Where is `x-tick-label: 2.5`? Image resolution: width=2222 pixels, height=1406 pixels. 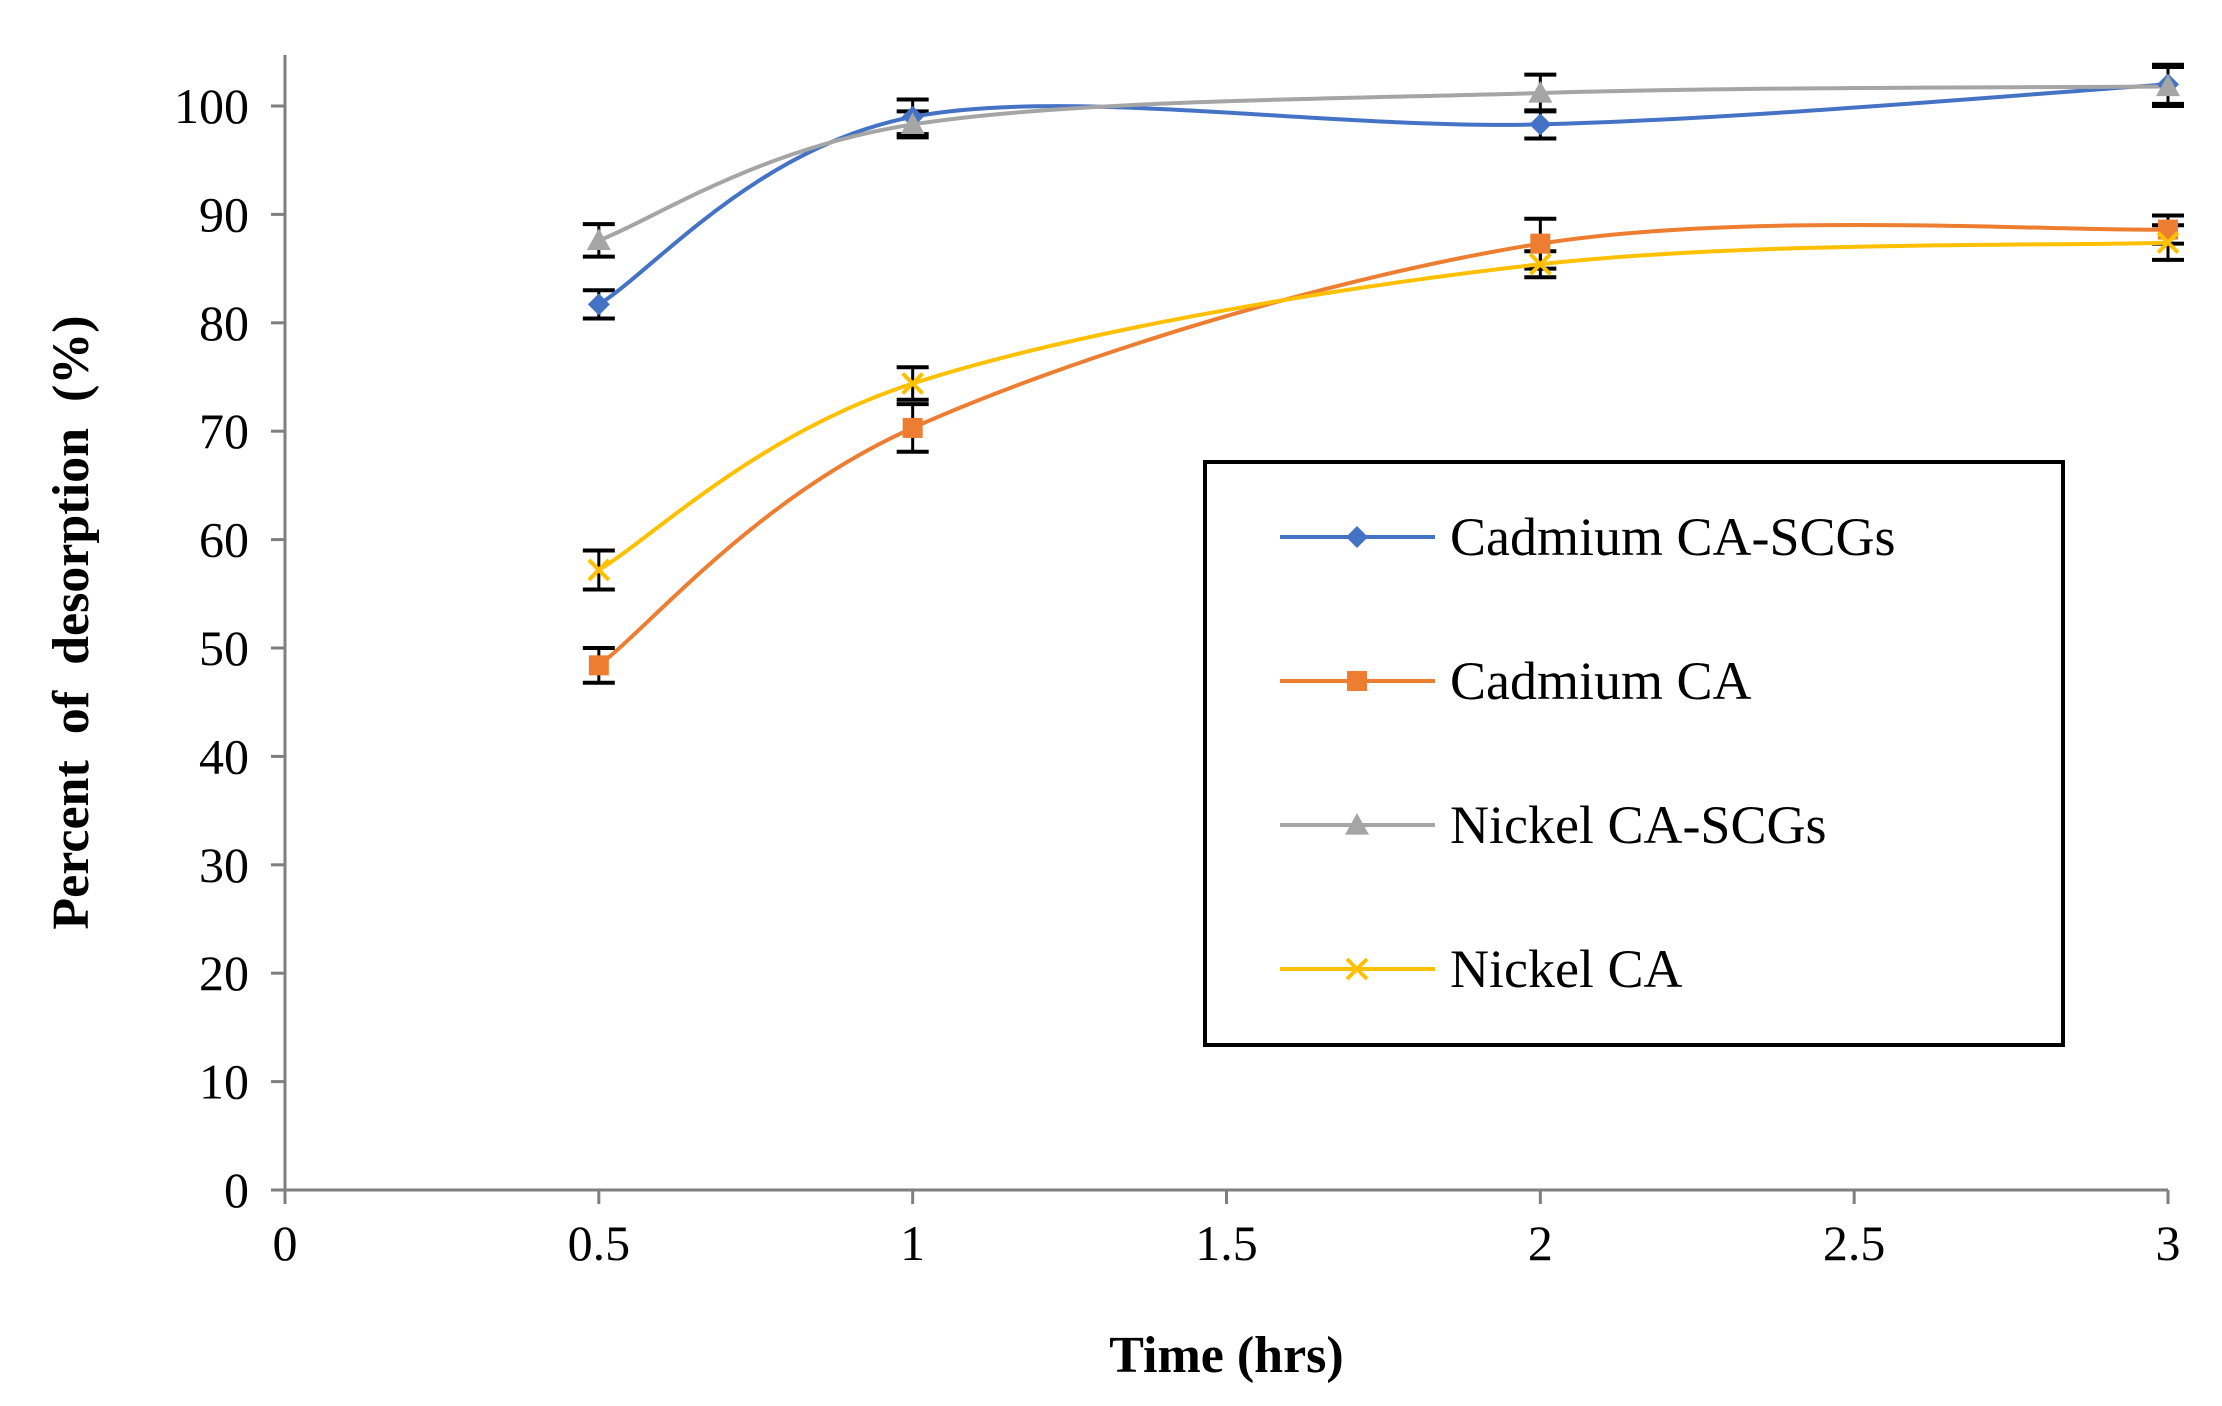
x-tick-label: 2.5 is located at coordinates (1854, 1243).